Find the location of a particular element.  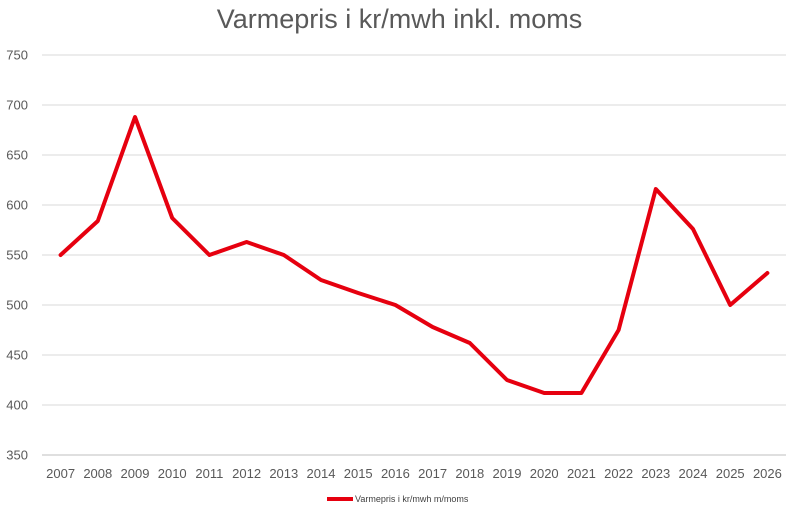

y-tick-label: 350 is located at coordinates (17, 455).